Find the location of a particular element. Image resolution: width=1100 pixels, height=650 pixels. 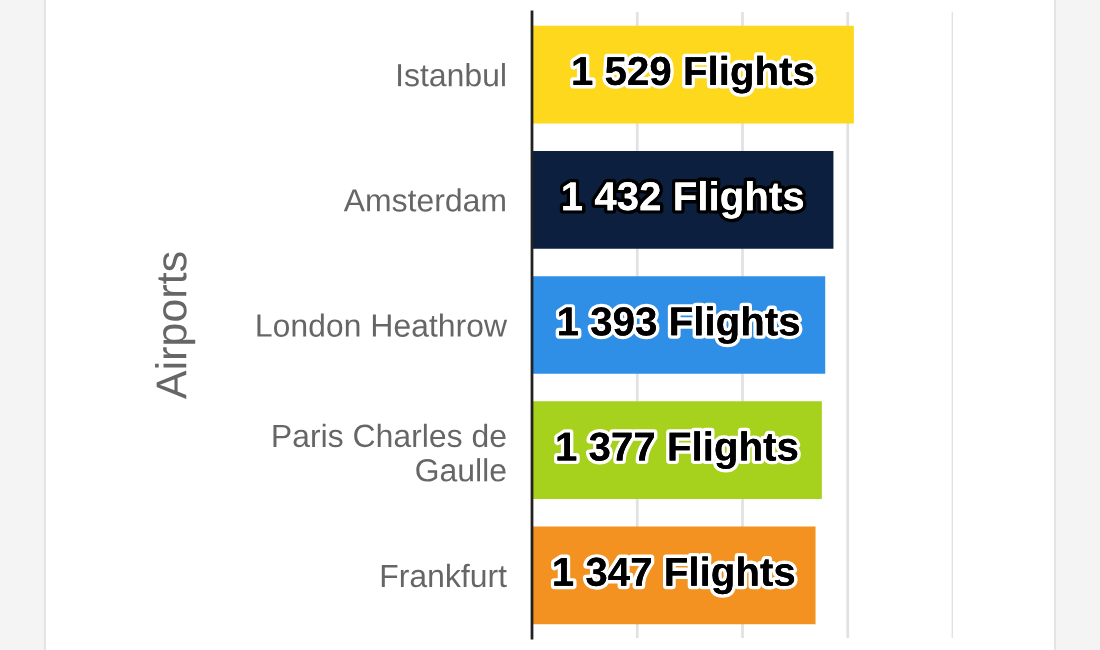

y-tick-label: London Heathrow is located at coordinates (382, 325).